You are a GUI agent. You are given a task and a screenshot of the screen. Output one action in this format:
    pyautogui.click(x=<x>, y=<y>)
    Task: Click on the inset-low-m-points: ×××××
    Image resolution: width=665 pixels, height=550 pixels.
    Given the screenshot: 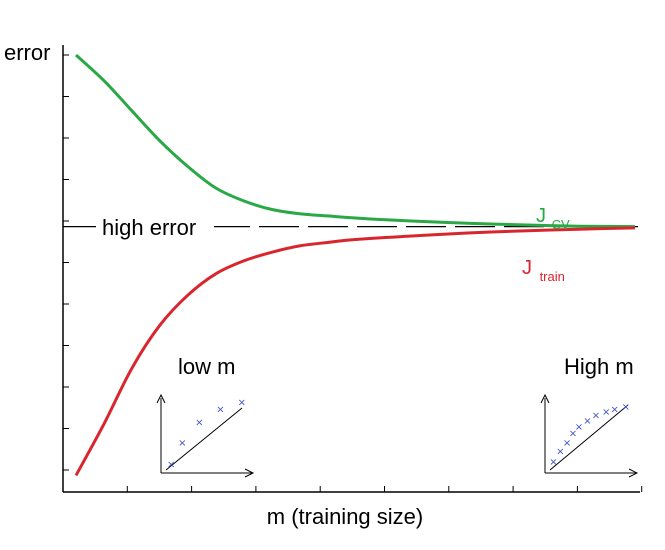 What is the action you would take?
    pyautogui.click(x=206, y=433)
    